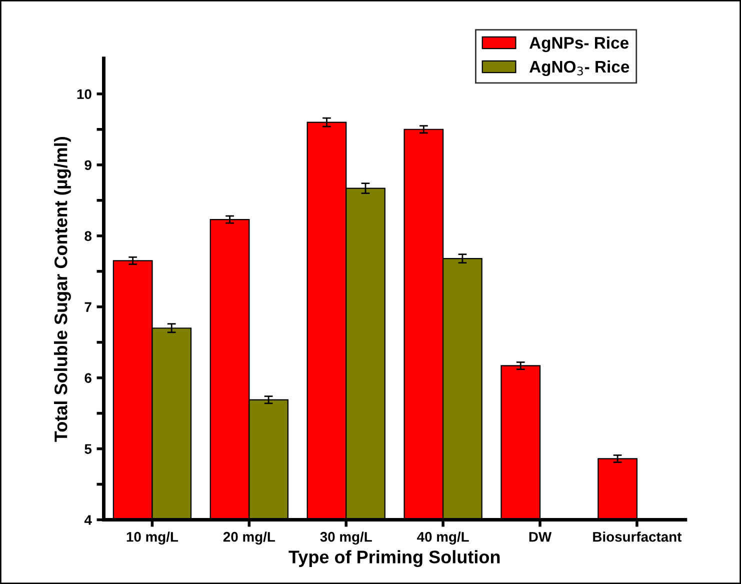 The height and width of the screenshot is (584, 741). I want to click on x-tick-label: Biosurfactant, so click(637, 537).